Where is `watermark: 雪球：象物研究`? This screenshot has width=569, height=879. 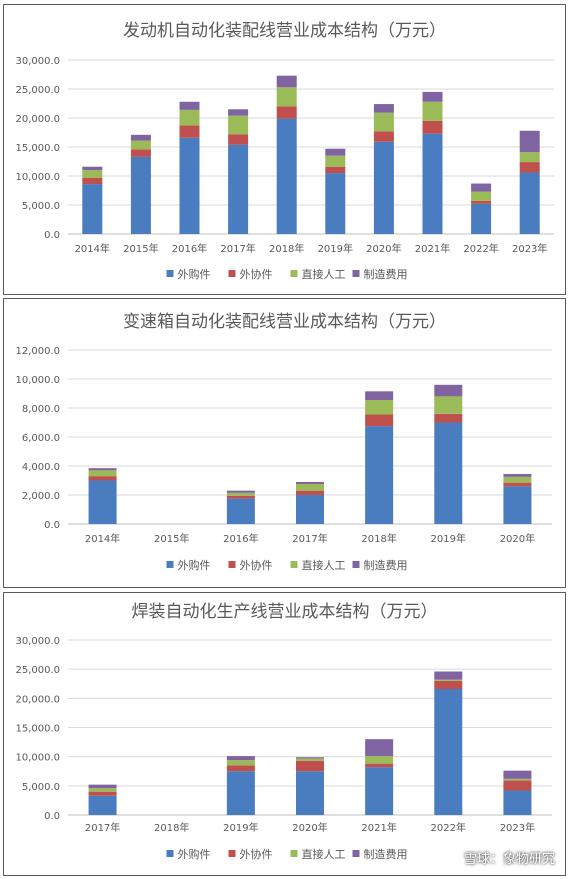
watermark: 雪球：象物研究 is located at coordinates (509, 859).